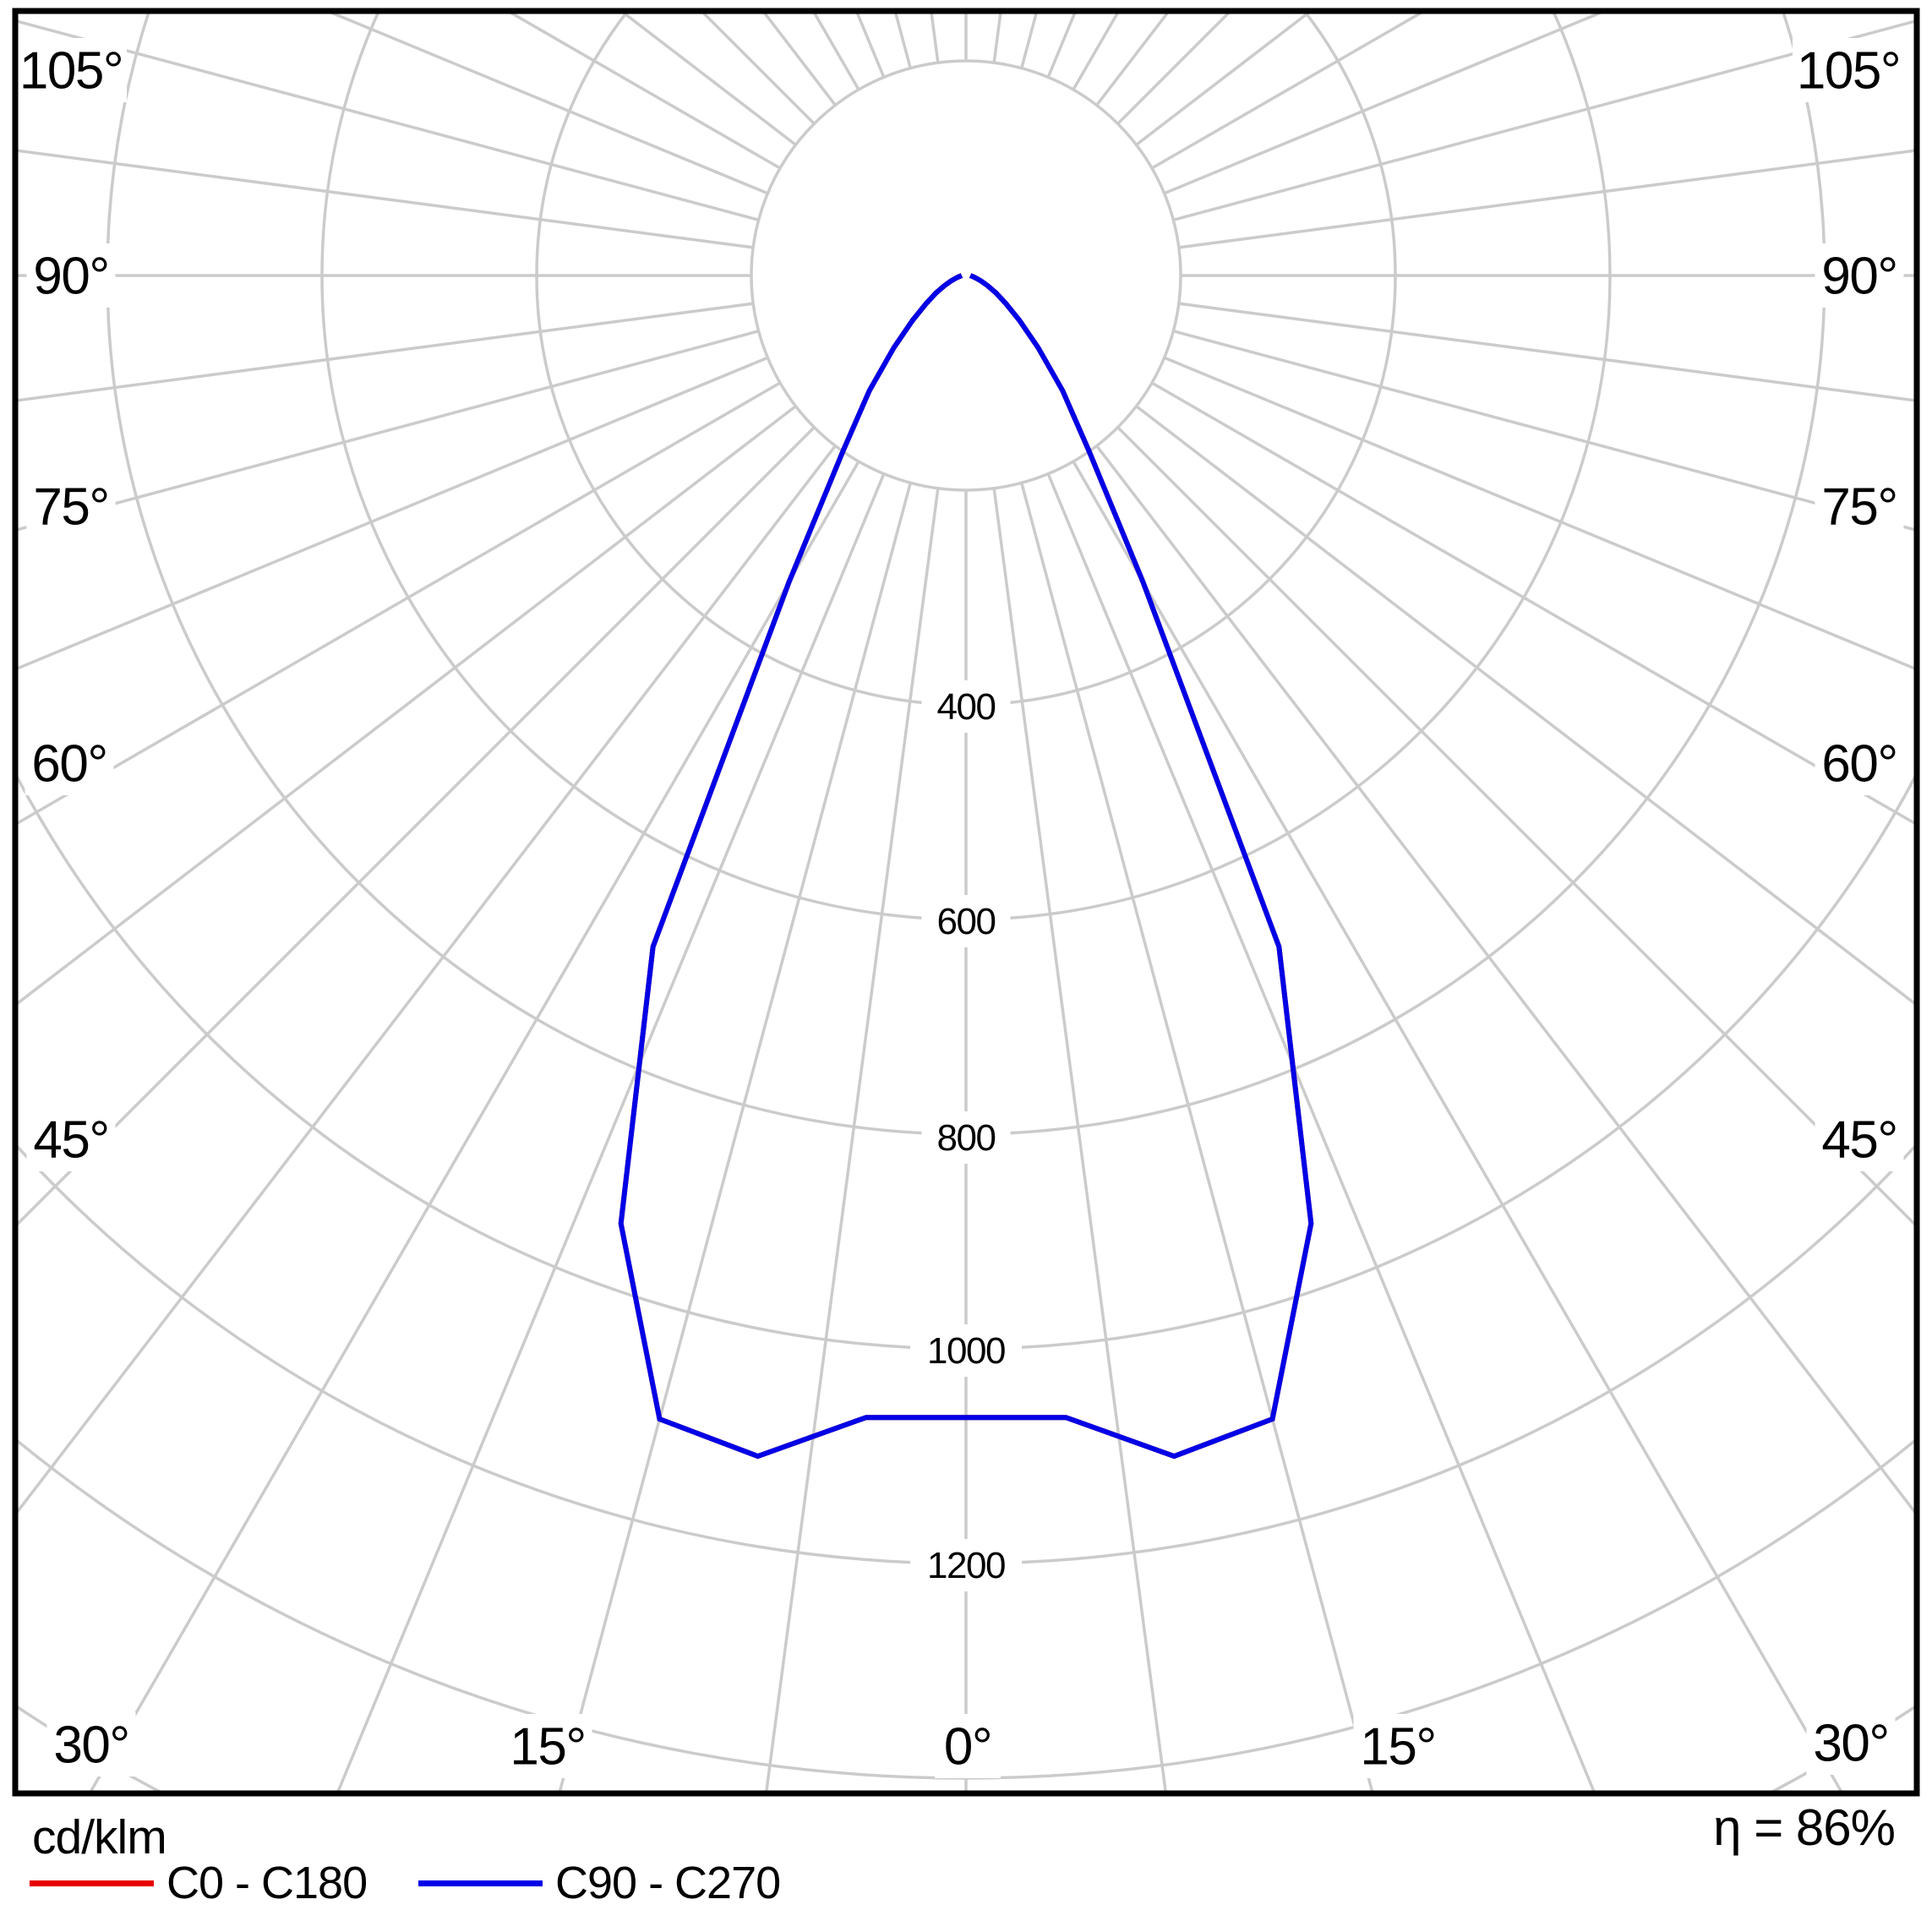  I want to click on ring-value-label: 400, so click(966, 707).